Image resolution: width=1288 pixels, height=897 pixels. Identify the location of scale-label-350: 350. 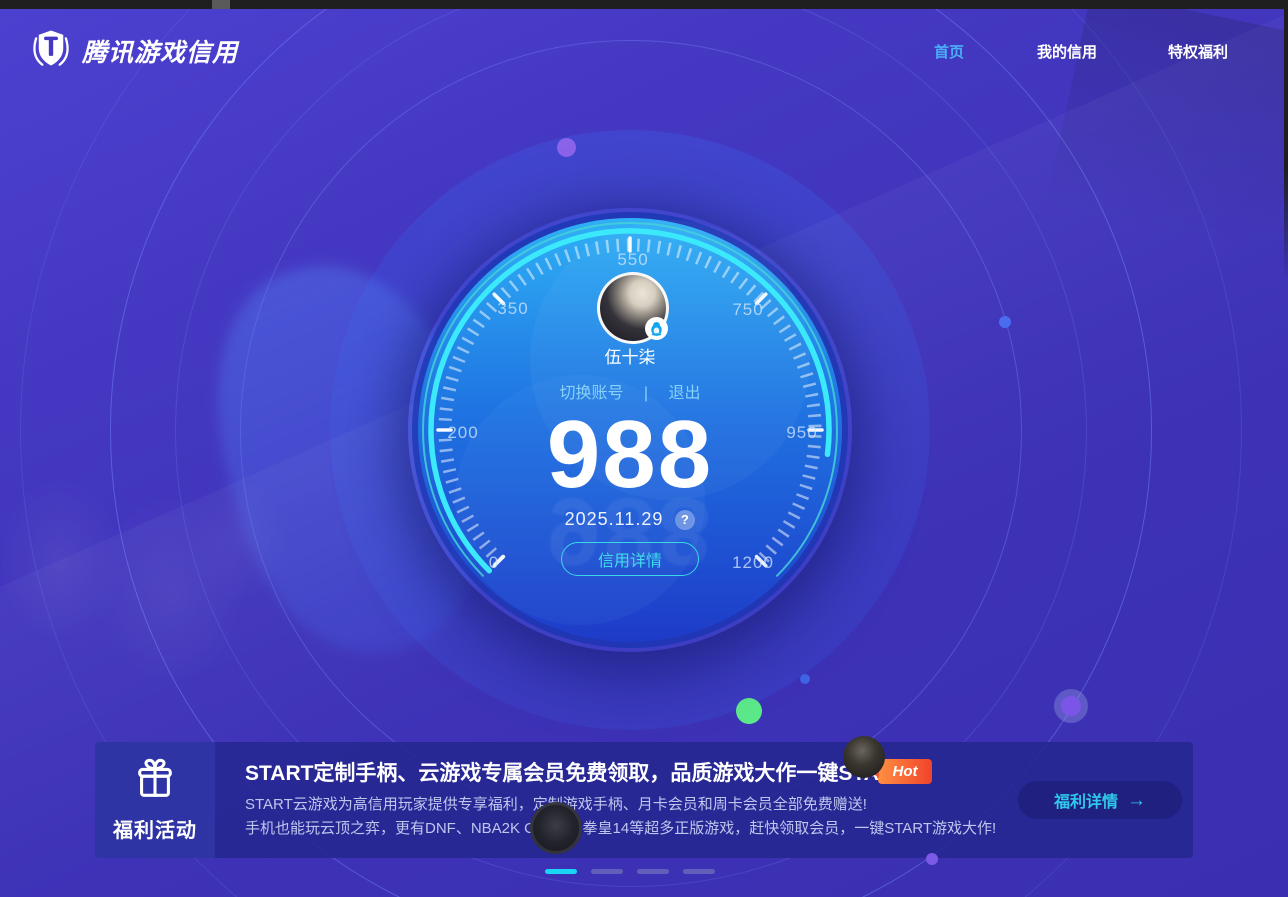
(513, 308).